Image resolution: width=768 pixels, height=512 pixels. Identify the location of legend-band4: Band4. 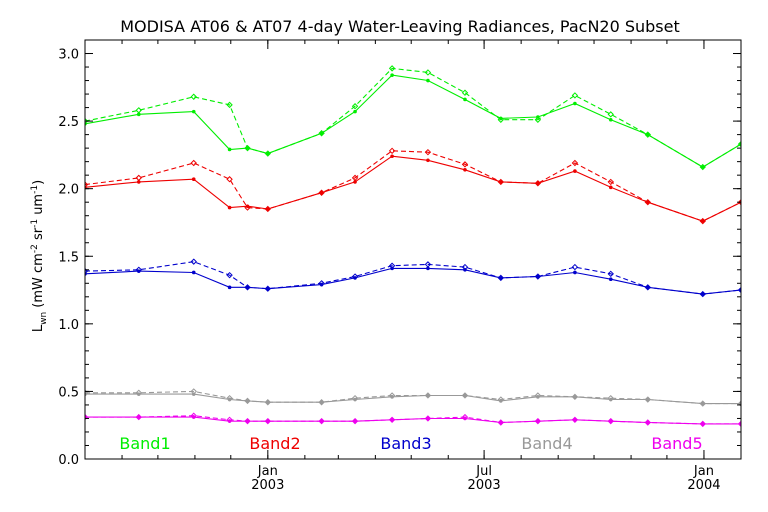
(546, 443).